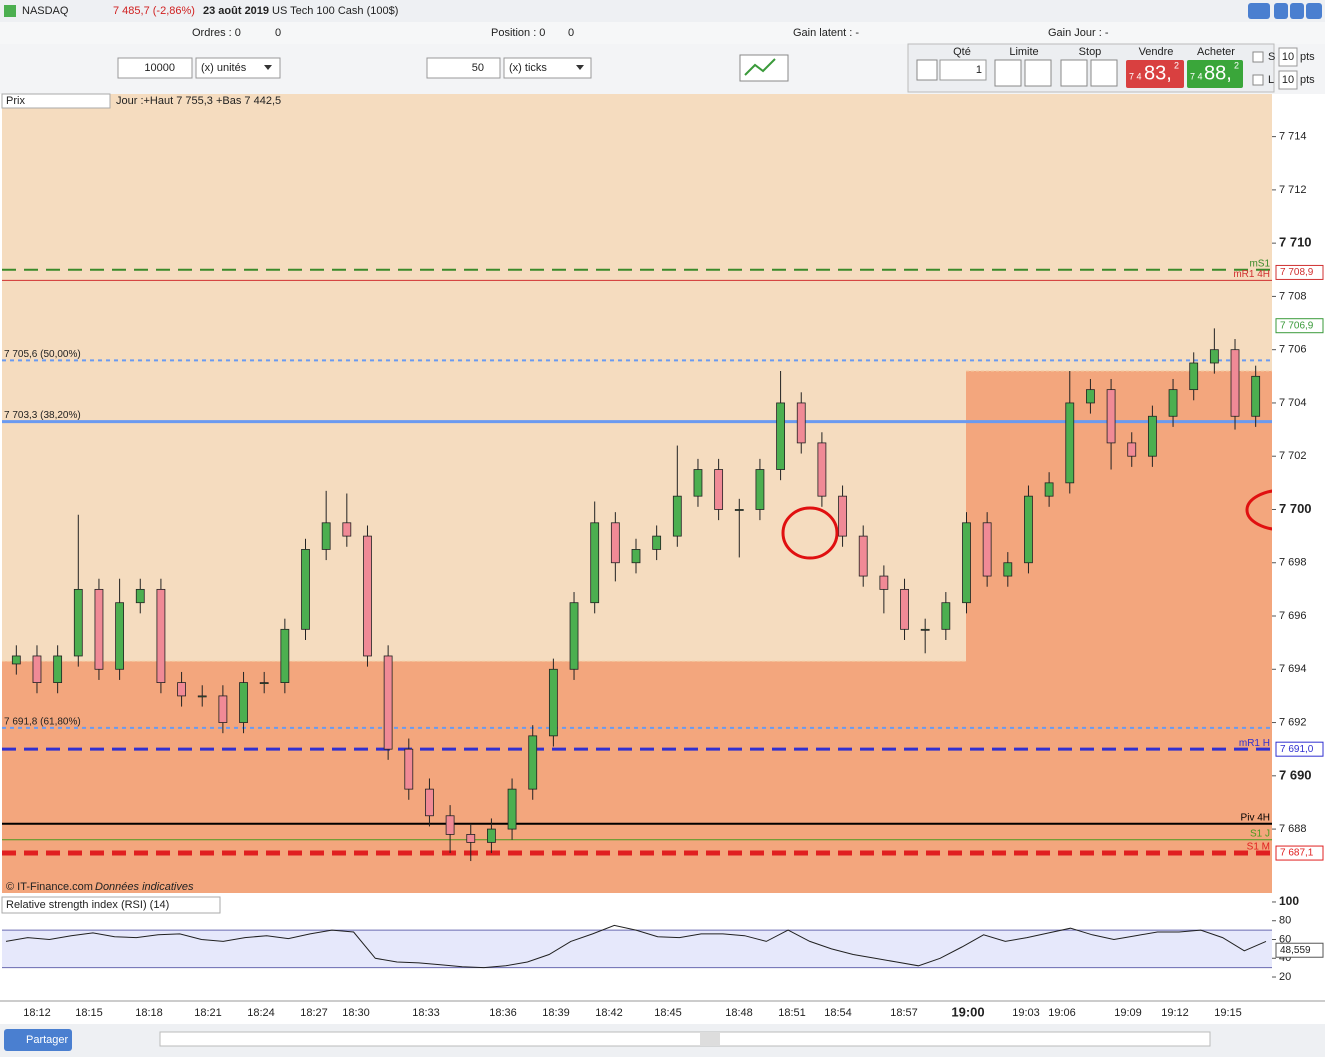 The height and width of the screenshot is (1062, 1325). What do you see at coordinates (1297, 853) in the screenshot?
I see `price-tag-label: 7 687,1` at bounding box center [1297, 853].